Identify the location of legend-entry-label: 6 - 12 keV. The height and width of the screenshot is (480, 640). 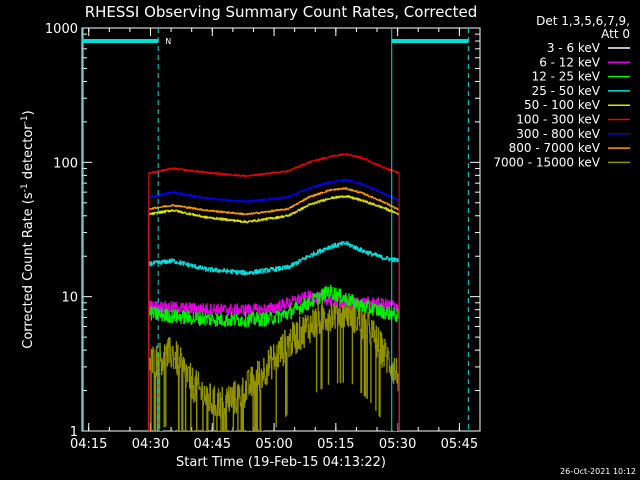
(570, 62).